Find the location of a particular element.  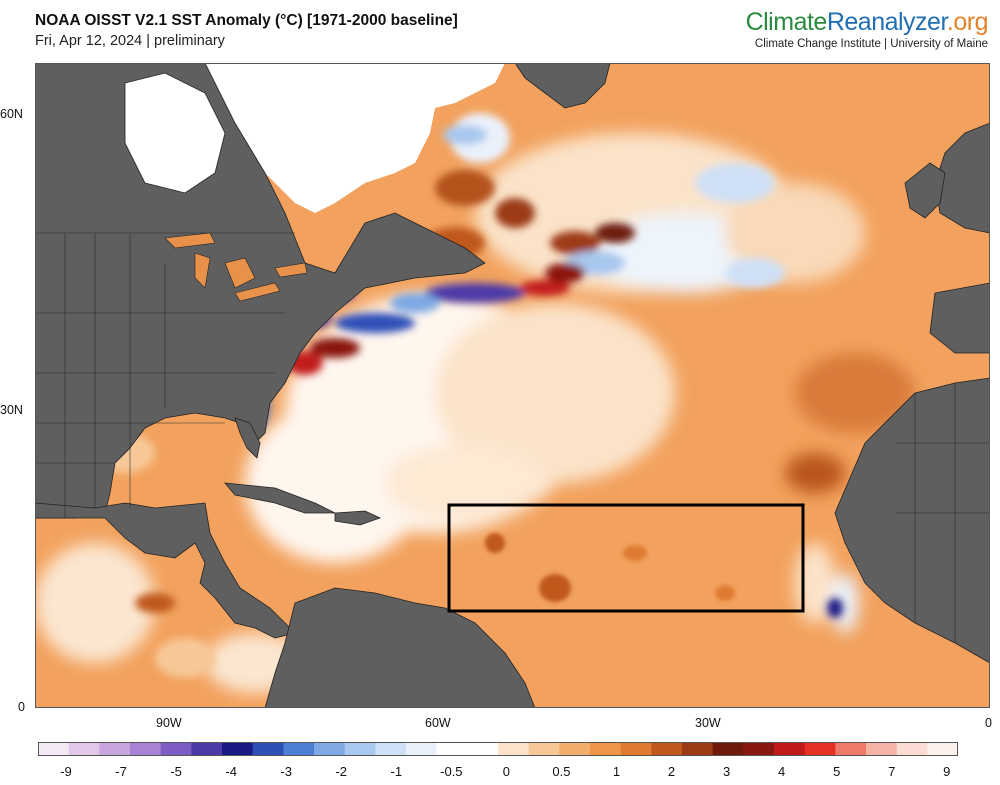

lon-tick-0: 0 is located at coordinates (988, 723).